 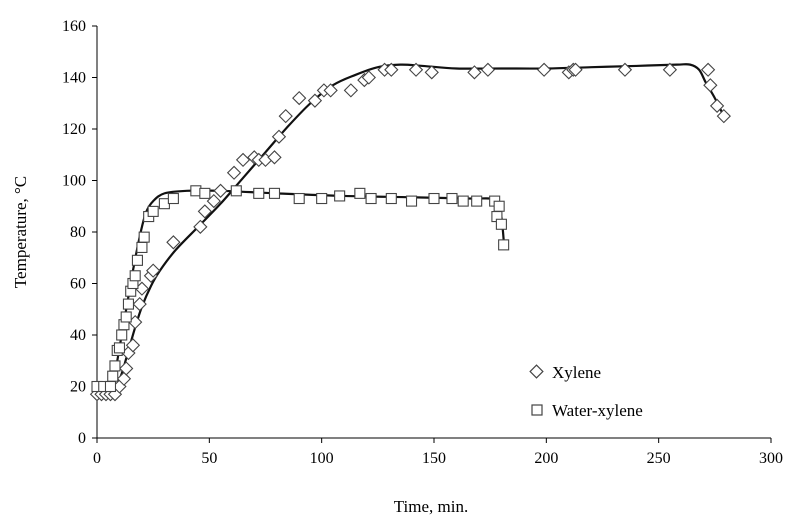 I want to click on x-tick-label: 200, so click(x=546, y=458).